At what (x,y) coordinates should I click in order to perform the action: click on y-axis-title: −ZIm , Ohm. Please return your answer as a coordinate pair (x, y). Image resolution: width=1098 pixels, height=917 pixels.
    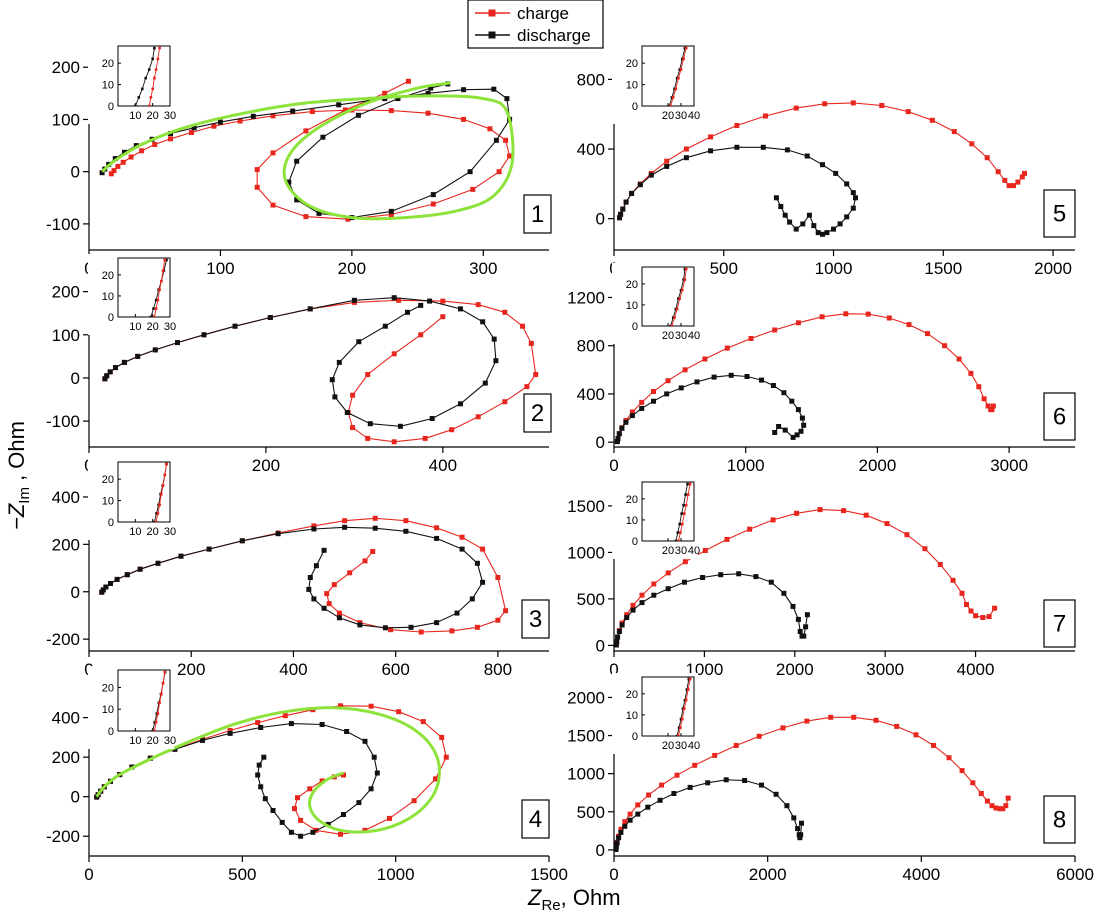
    Looking at the image, I should click on (18, 475).